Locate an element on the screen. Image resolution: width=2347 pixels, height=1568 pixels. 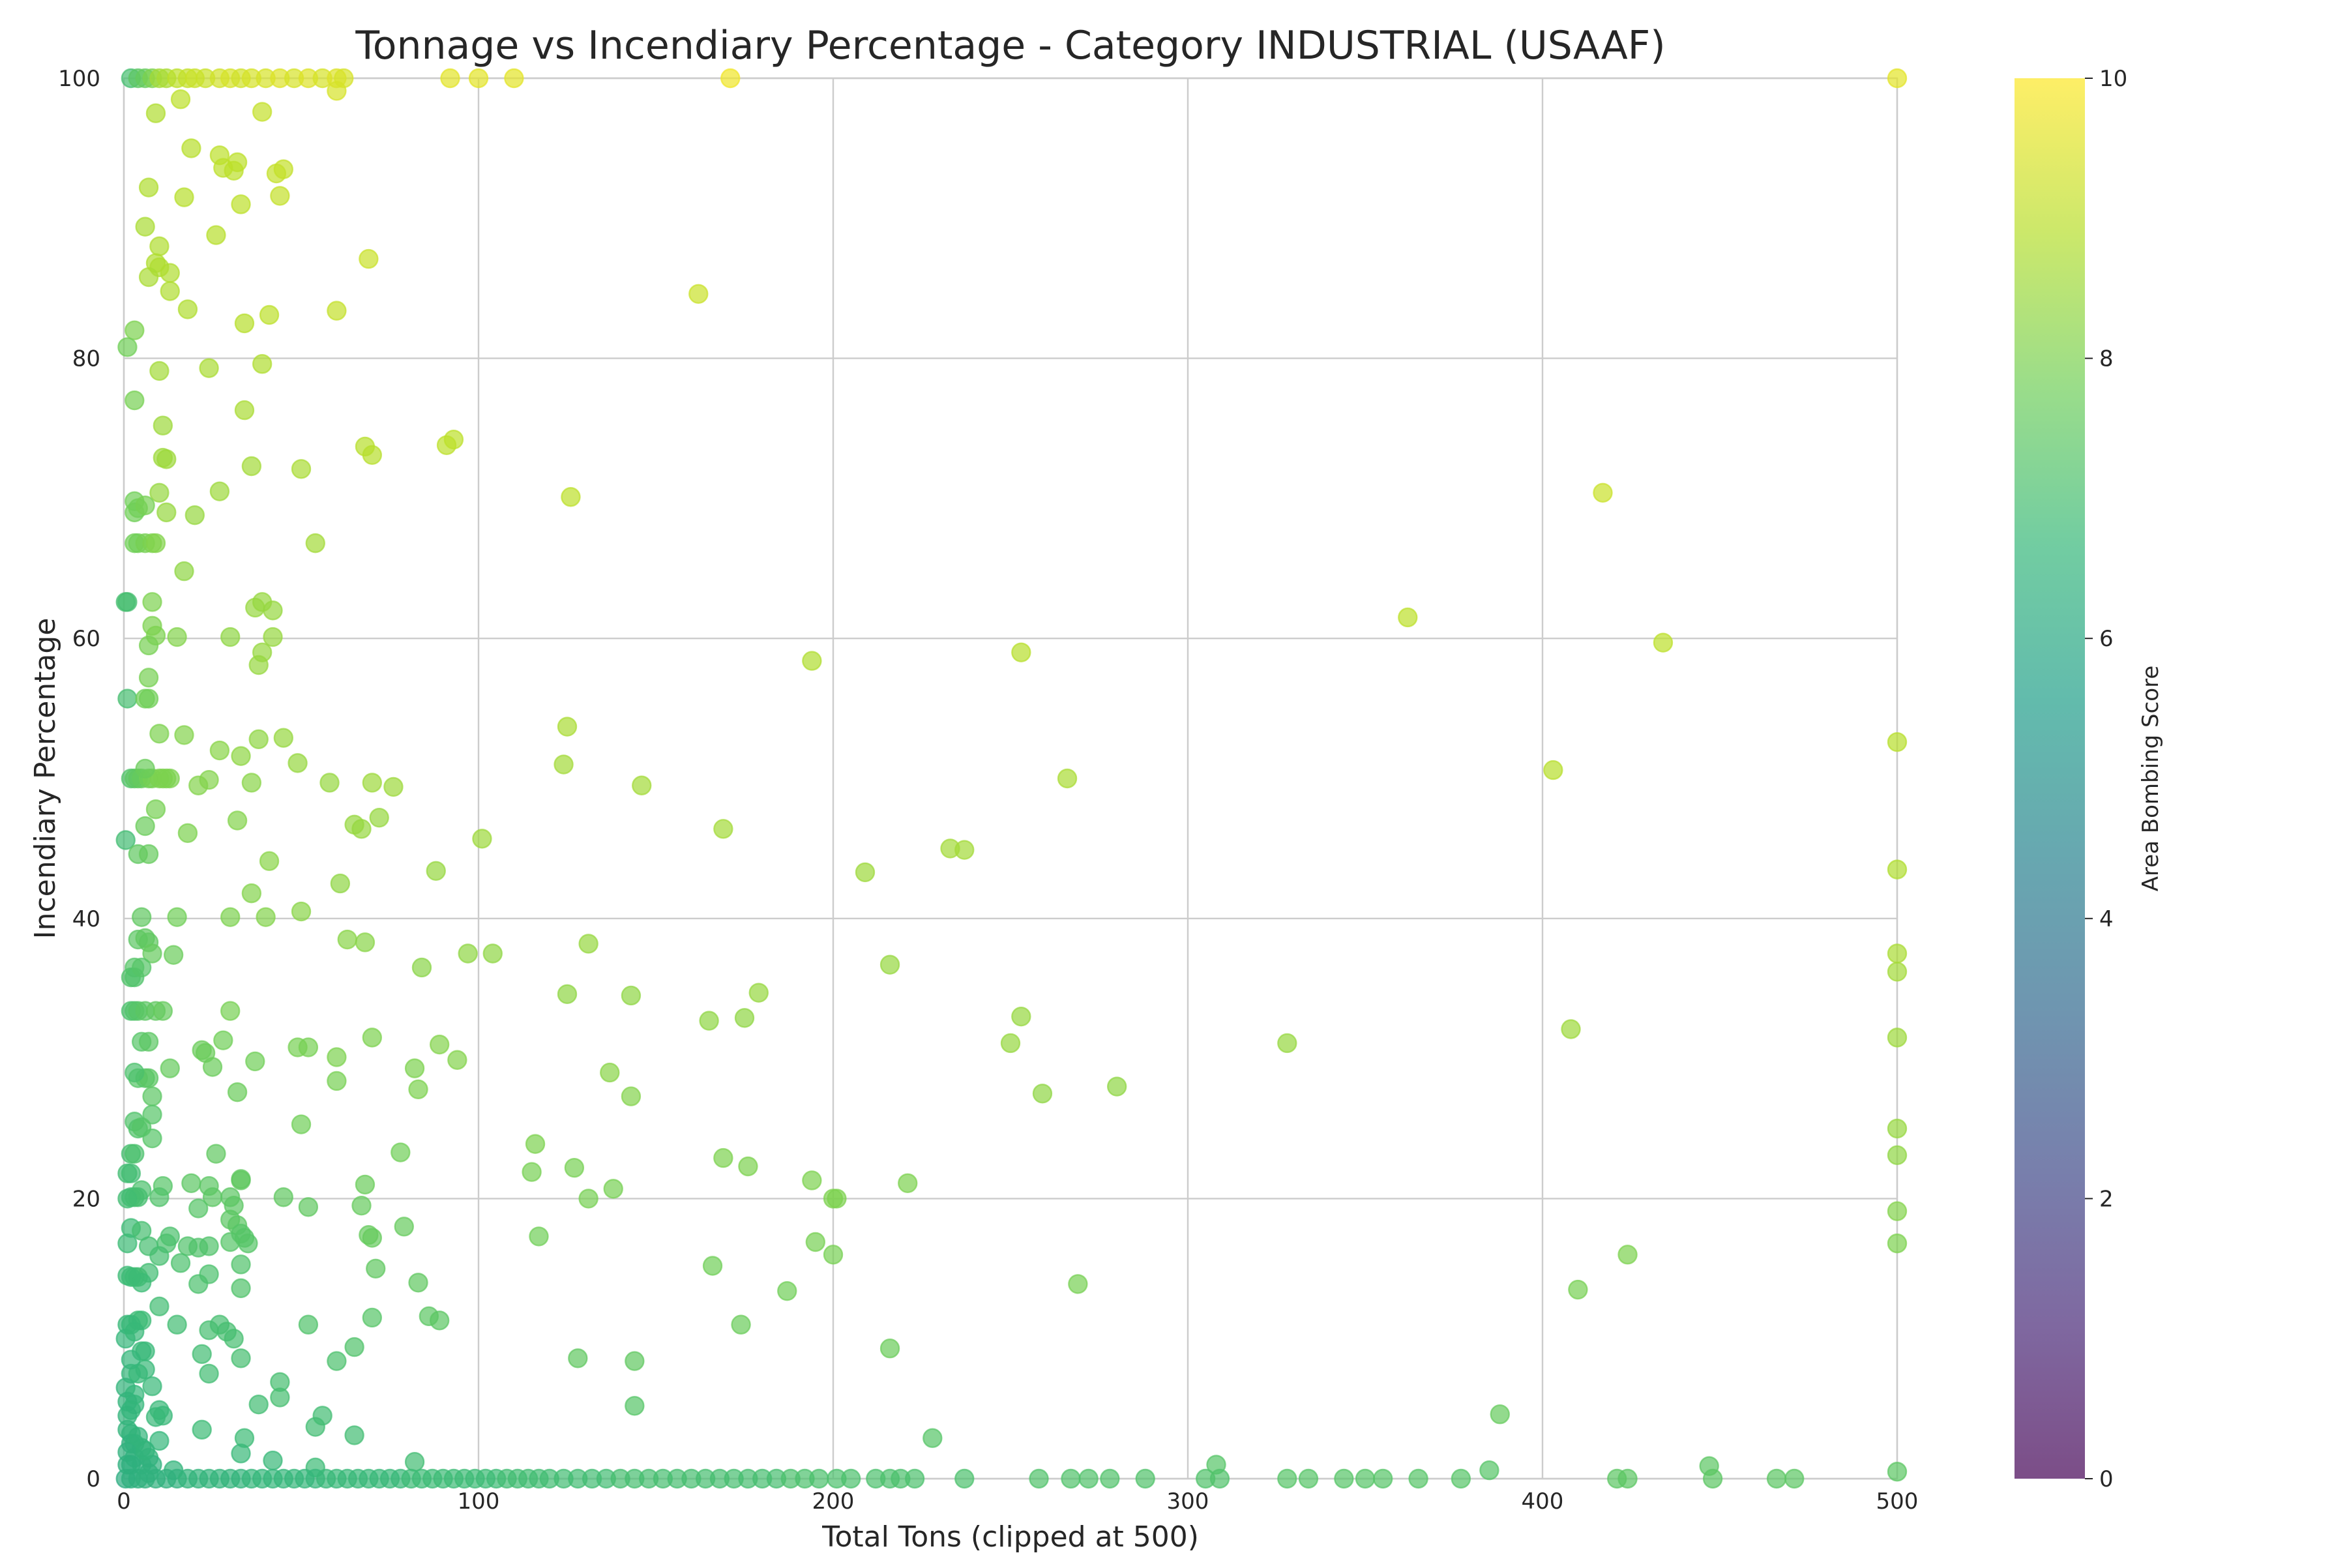
x-tick-label: 400 is located at coordinates (1543, 1502).